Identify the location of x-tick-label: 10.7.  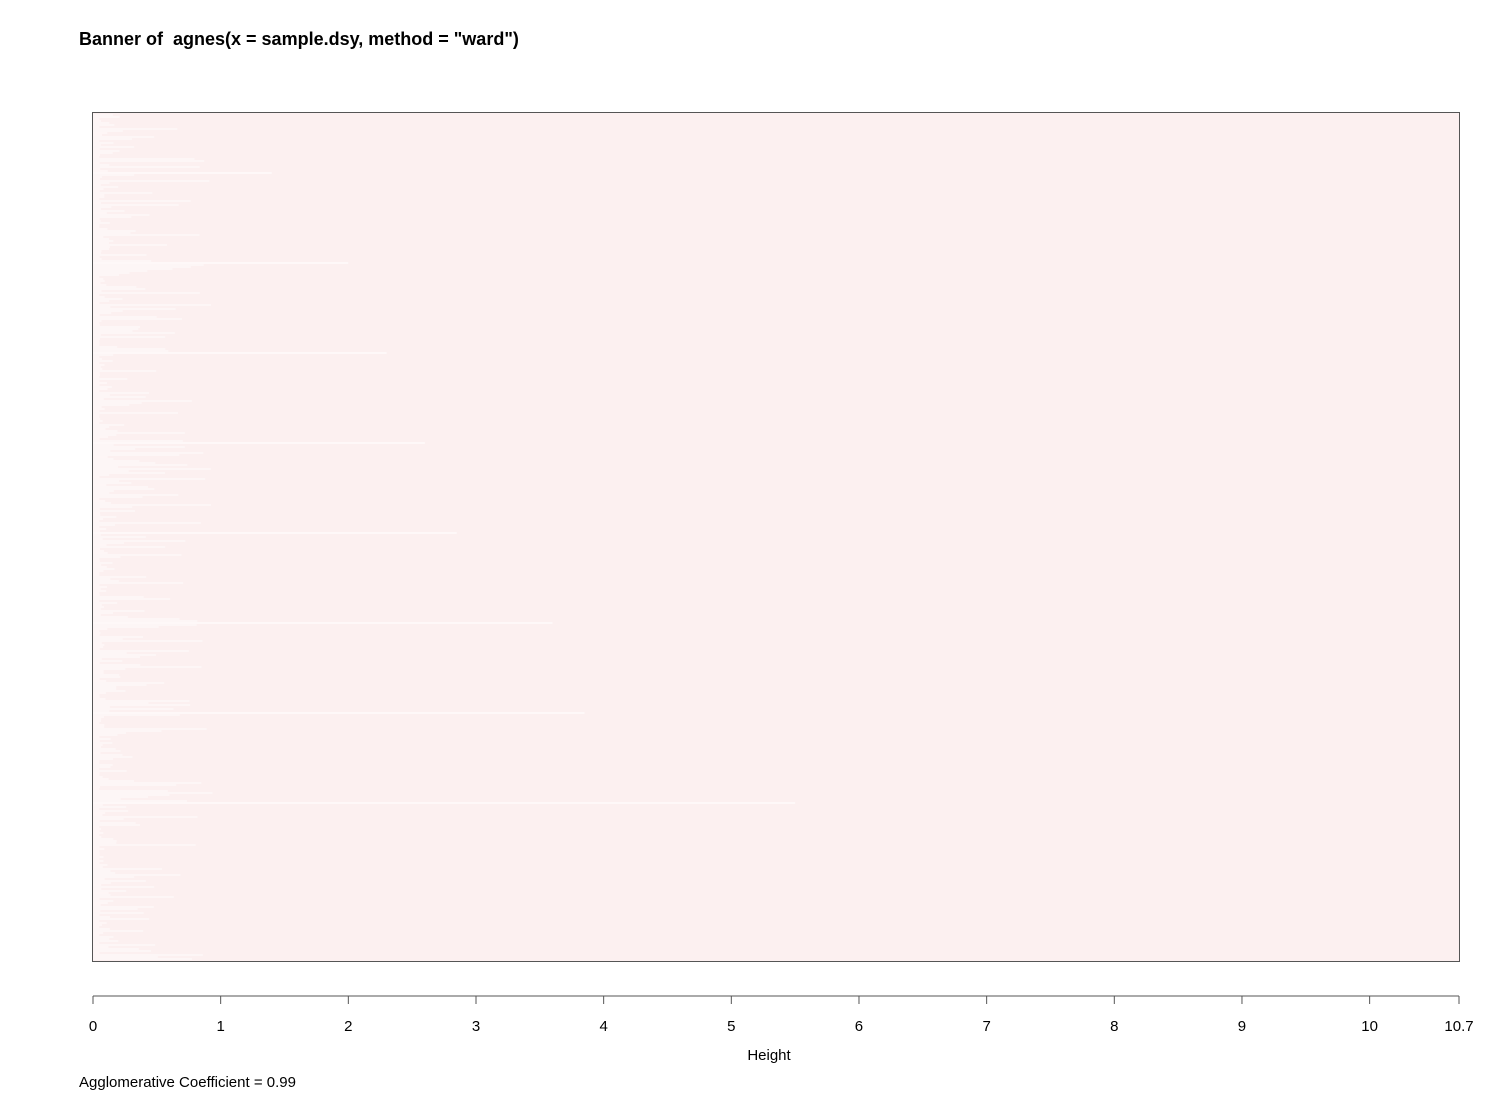
(1458, 1026).